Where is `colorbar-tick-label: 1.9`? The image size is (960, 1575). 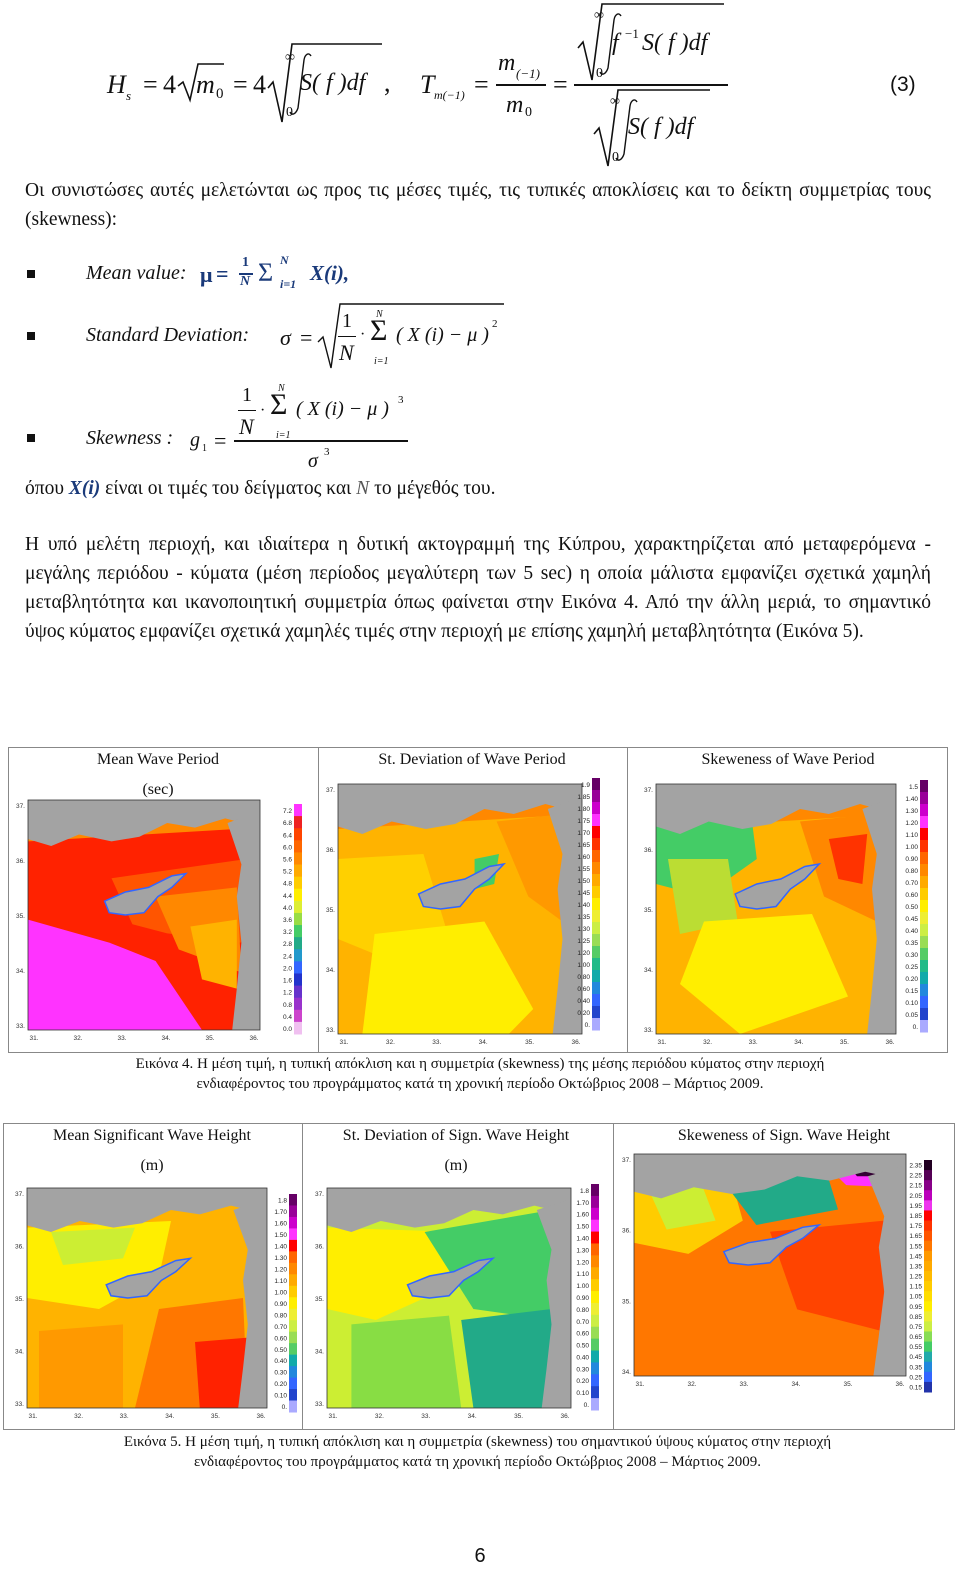 colorbar-tick-label: 1.9 is located at coordinates (585, 785).